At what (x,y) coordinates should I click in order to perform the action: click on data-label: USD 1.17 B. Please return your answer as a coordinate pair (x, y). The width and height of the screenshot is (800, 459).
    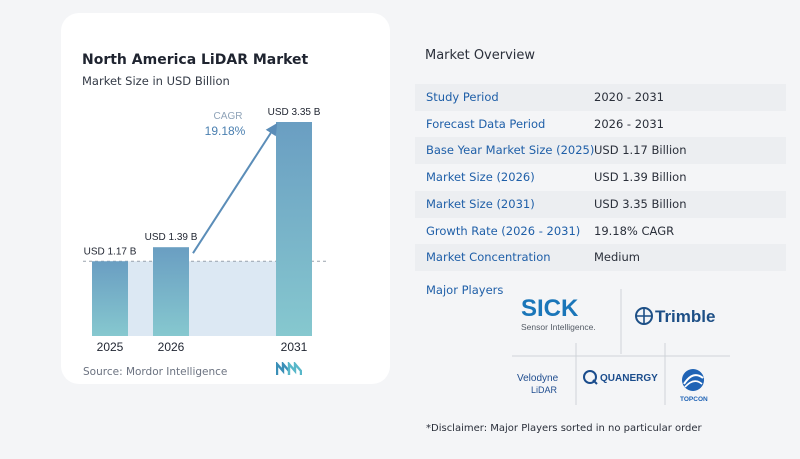
    Looking at the image, I should click on (110, 251).